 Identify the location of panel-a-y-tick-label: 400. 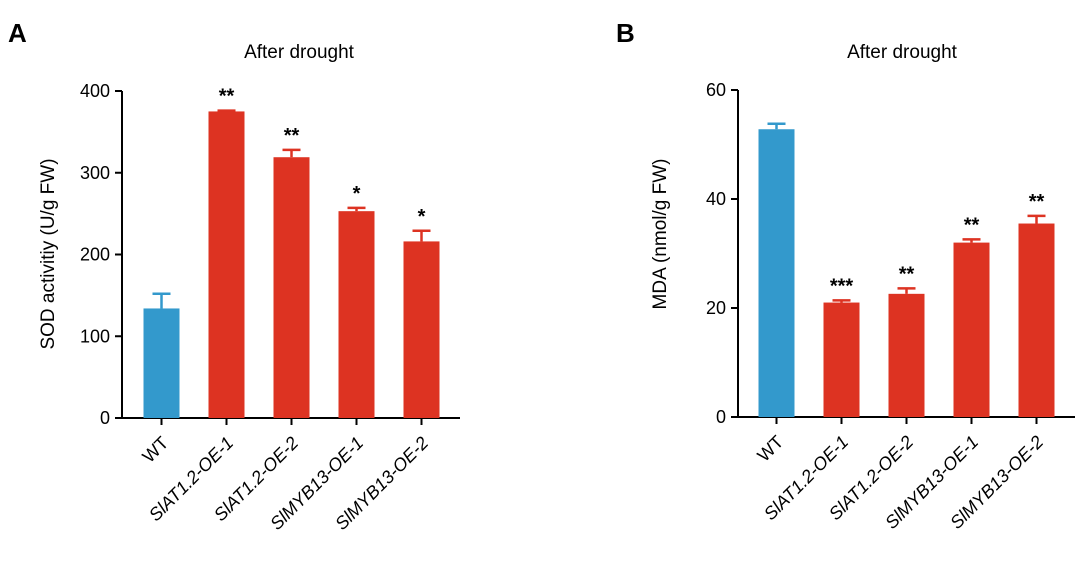
(95, 91).